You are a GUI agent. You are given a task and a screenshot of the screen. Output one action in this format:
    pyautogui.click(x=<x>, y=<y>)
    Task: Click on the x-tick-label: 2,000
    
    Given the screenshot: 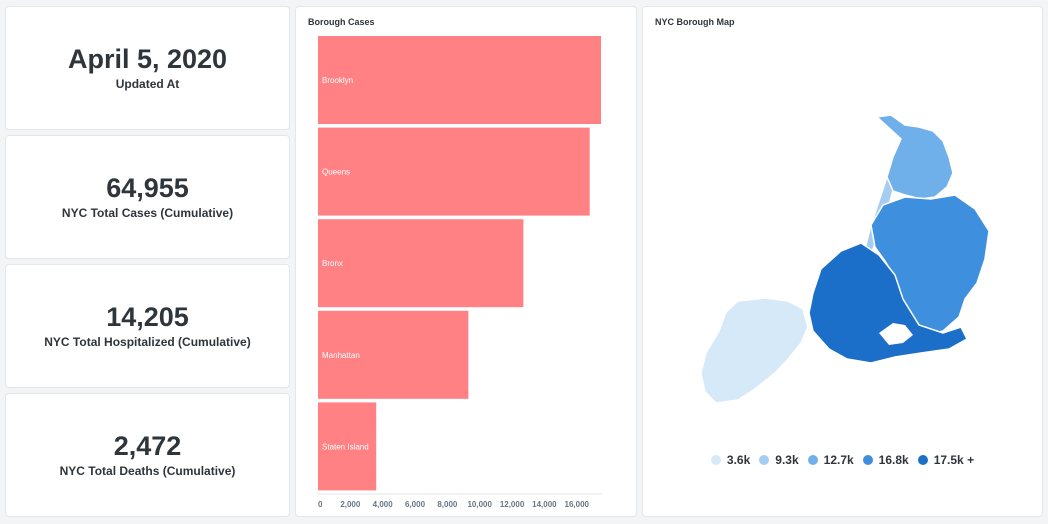 What is the action you would take?
    pyautogui.click(x=350, y=504)
    